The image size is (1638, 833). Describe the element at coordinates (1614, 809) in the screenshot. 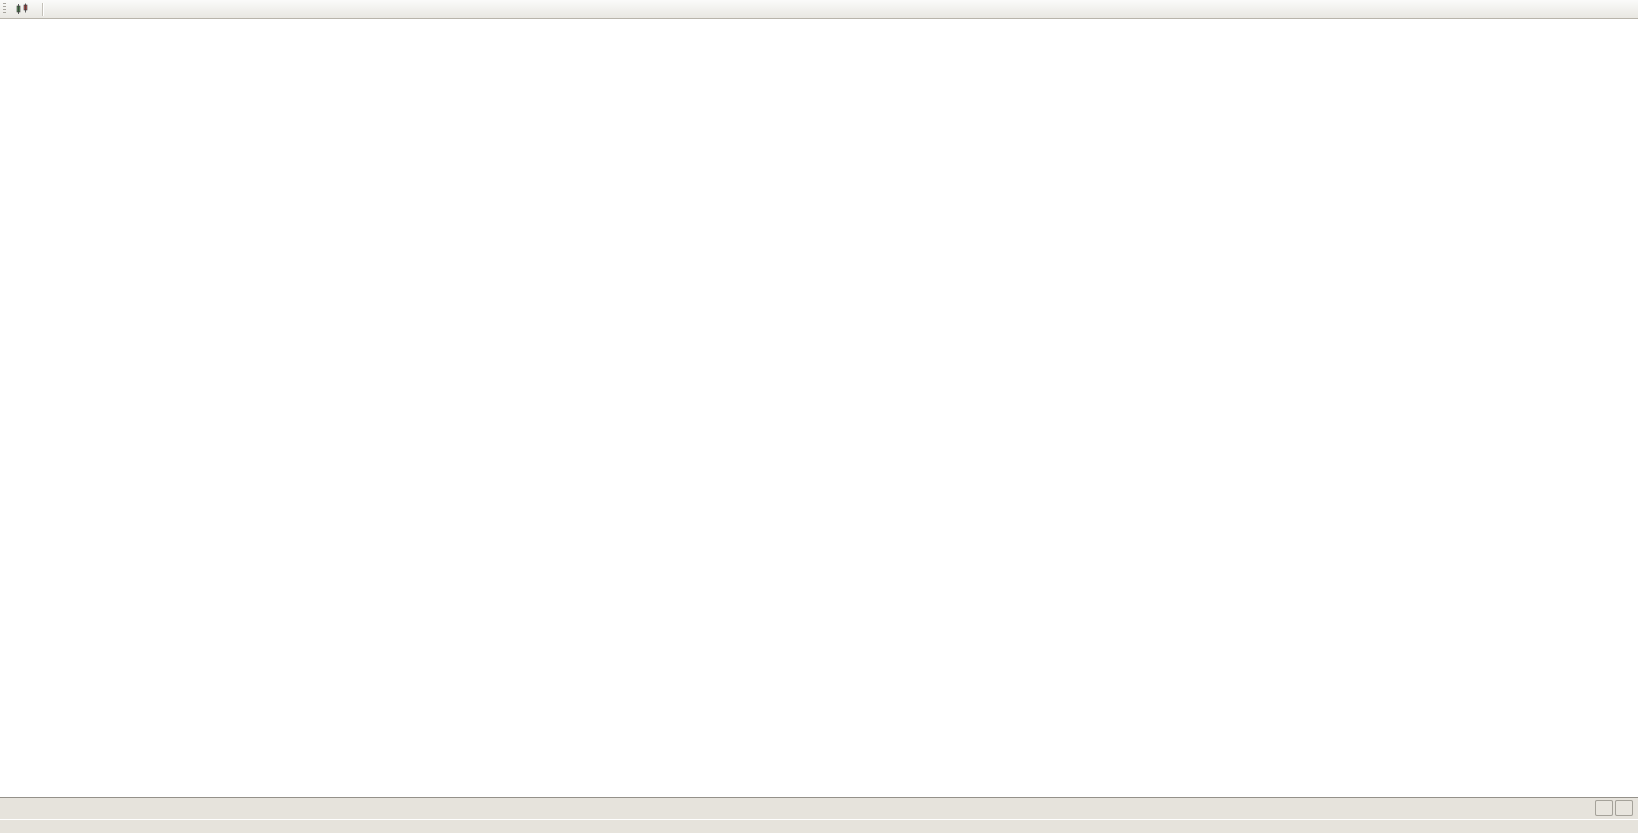

I see `tab-scroll-controls` at that location.